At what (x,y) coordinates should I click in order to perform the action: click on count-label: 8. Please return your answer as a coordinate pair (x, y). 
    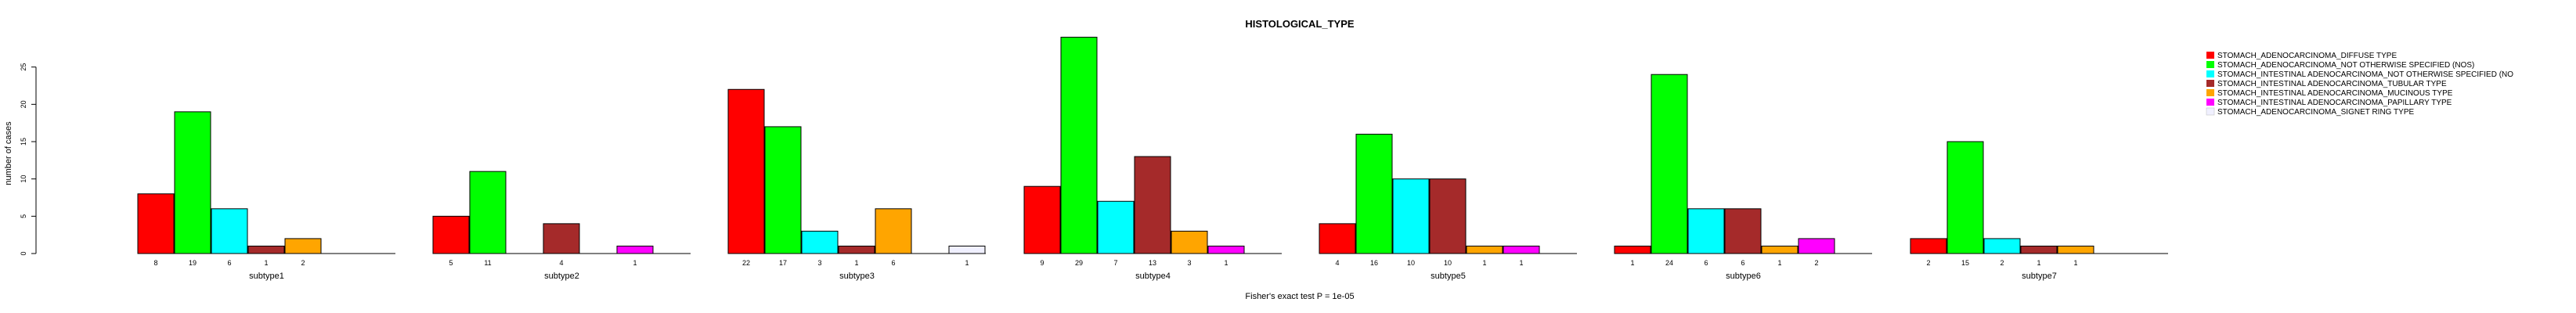
    Looking at the image, I should click on (155, 263).